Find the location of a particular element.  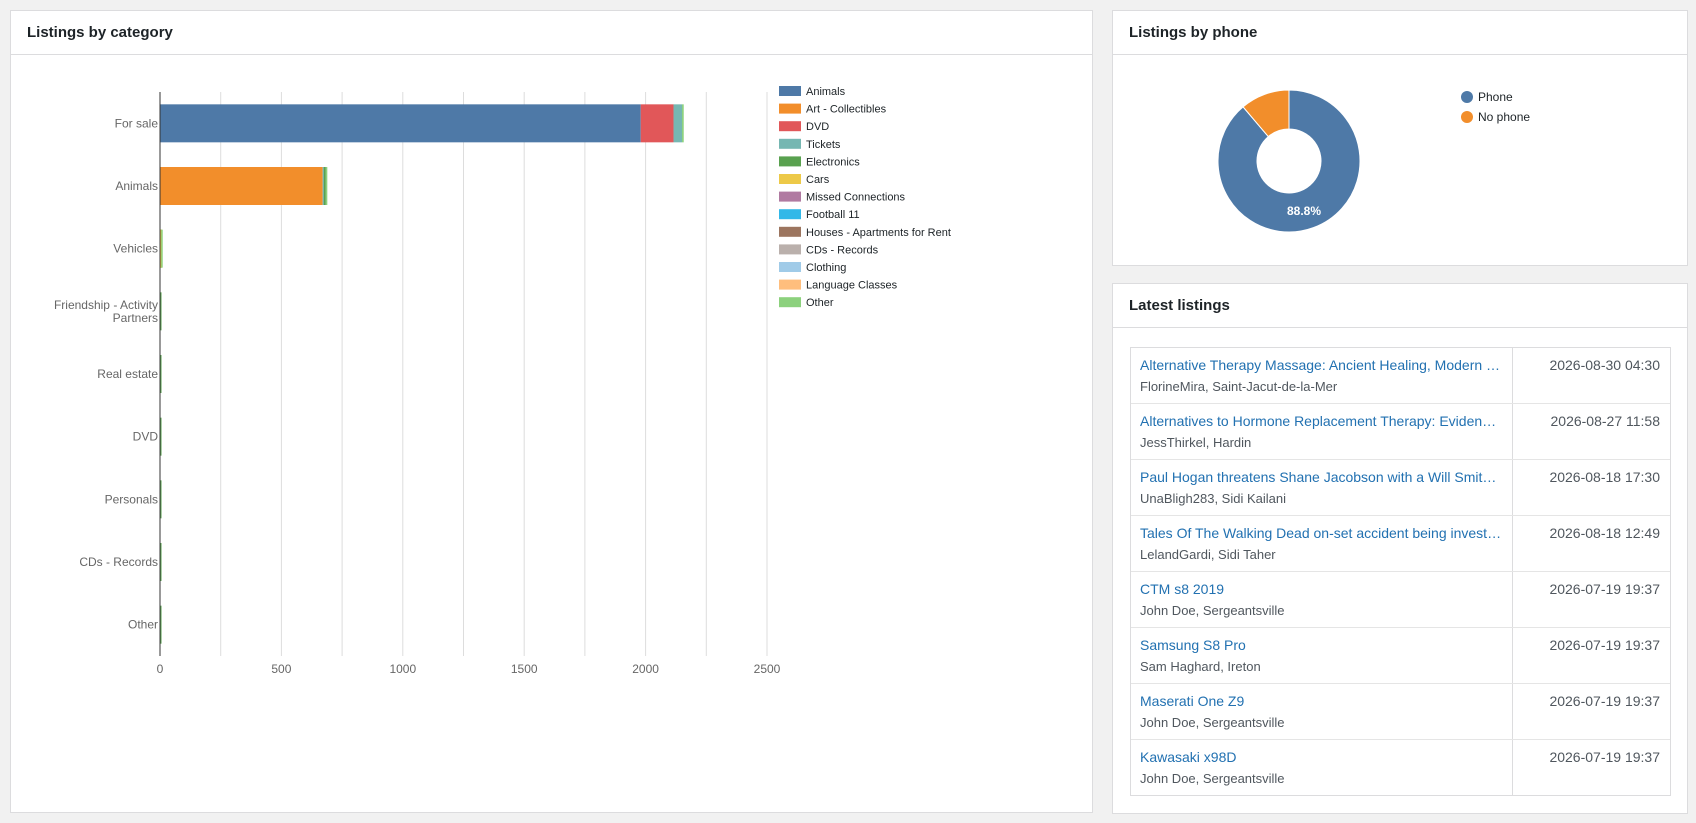

x-tick-label: 2500 is located at coordinates (767, 669).